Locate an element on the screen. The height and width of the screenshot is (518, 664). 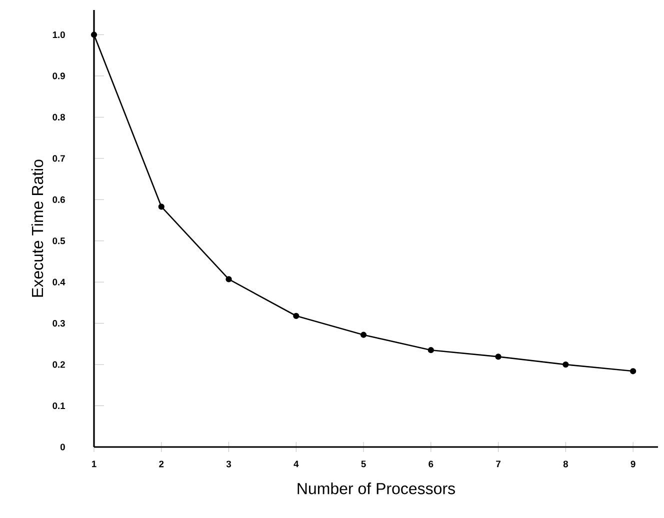
y-tick-label: 0.3 is located at coordinates (58, 323).